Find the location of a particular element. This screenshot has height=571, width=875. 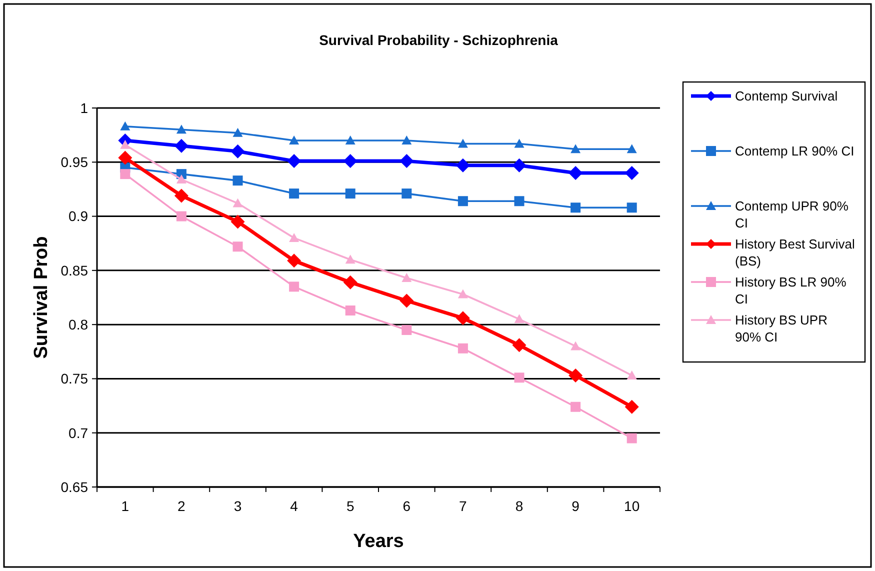

x-axis-title: Years is located at coordinates (378, 541).